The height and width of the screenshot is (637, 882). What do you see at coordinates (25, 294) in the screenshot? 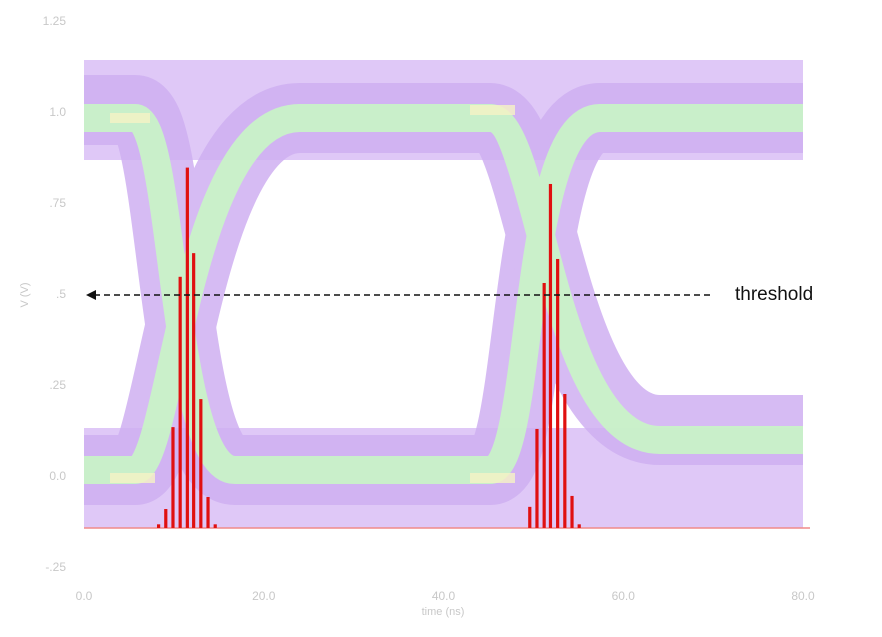
I see `y-axis-title: V (V)` at bounding box center [25, 294].